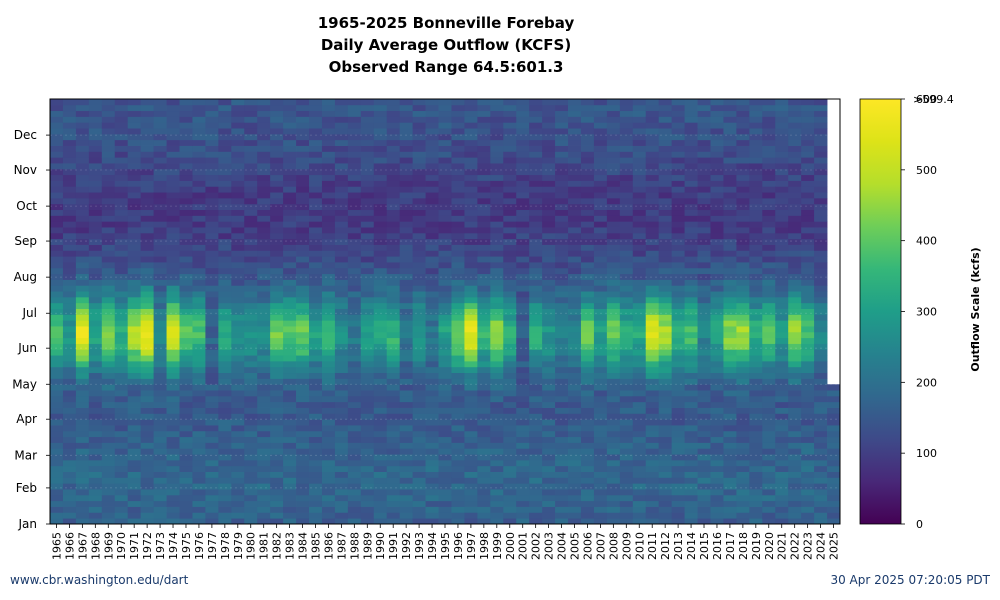 This screenshot has height=600, width=1000. I want to click on colorbar-tick-label: 500, so click(926, 170).